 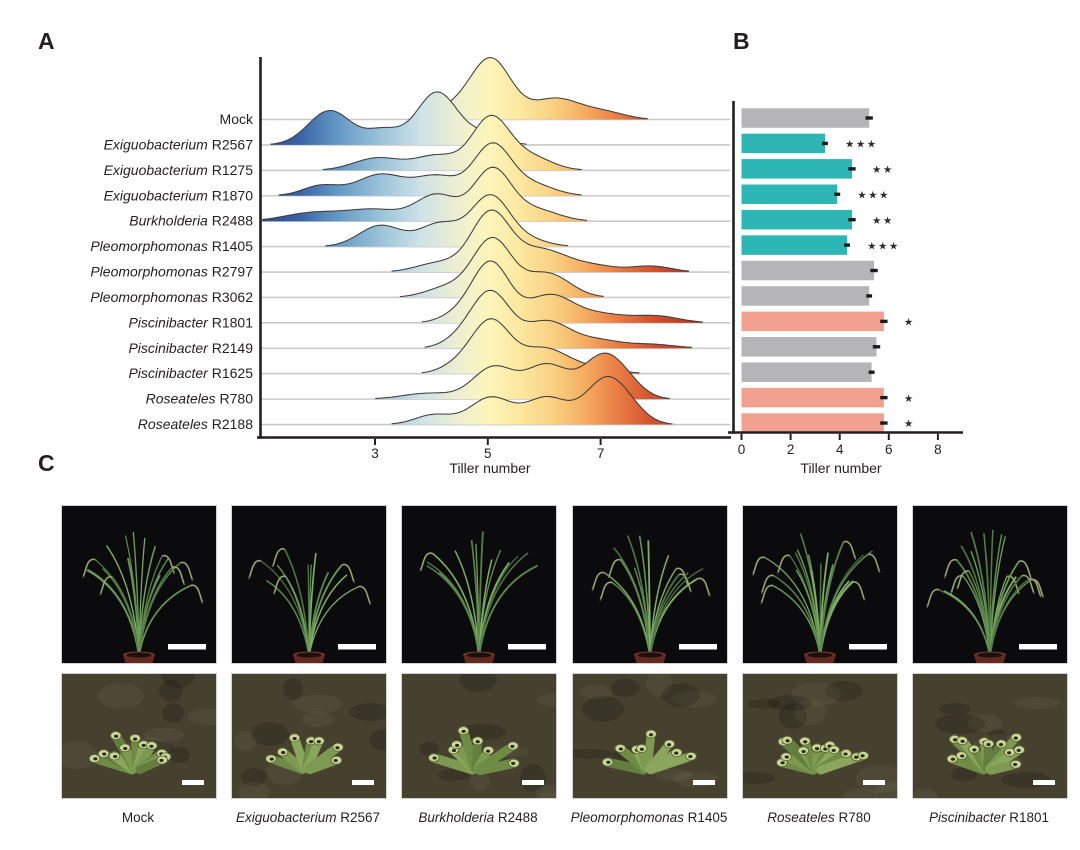 I want to click on bar-piscinibacter-r2149, so click(x=809, y=347).